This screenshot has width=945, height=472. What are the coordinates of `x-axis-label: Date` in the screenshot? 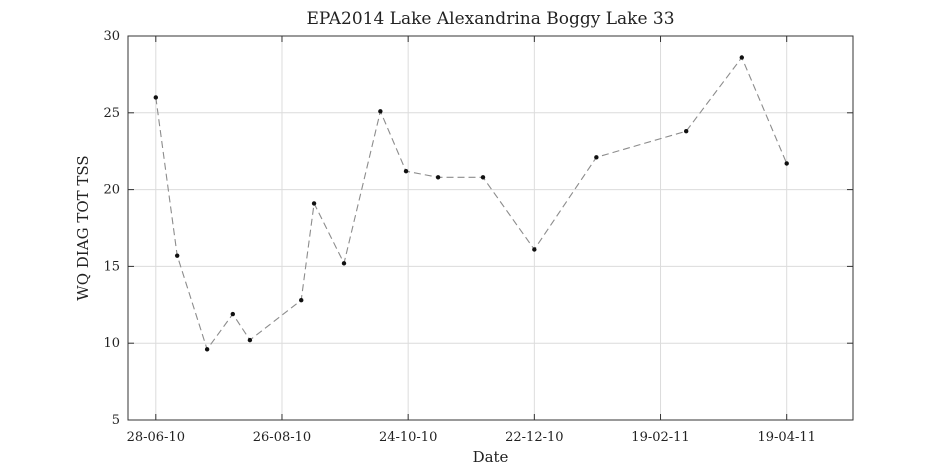 It's located at (491, 457).